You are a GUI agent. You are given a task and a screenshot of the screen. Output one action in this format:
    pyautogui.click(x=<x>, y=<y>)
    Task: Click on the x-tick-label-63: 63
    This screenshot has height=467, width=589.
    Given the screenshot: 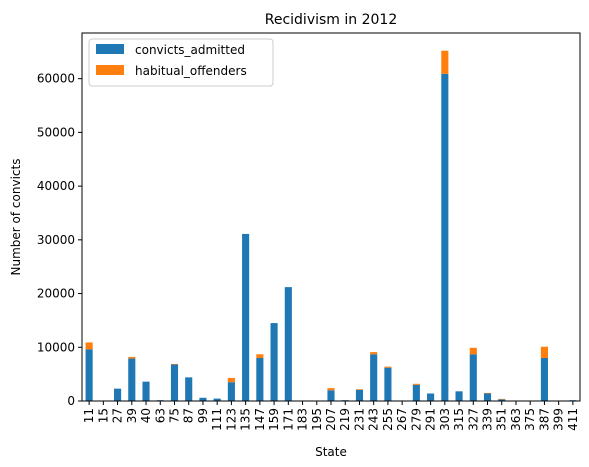 What is the action you would take?
    pyautogui.click(x=160, y=415)
    